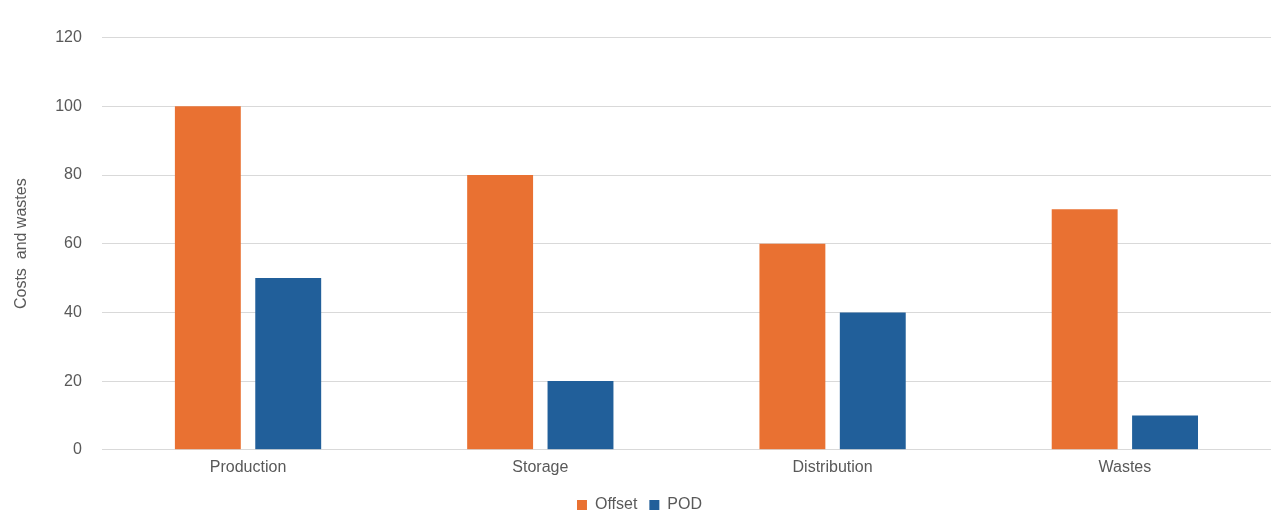 This screenshot has width=1279, height=531. Describe the element at coordinates (77, 449) in the screenshot. I see `y-tick-label: 0` at that location.